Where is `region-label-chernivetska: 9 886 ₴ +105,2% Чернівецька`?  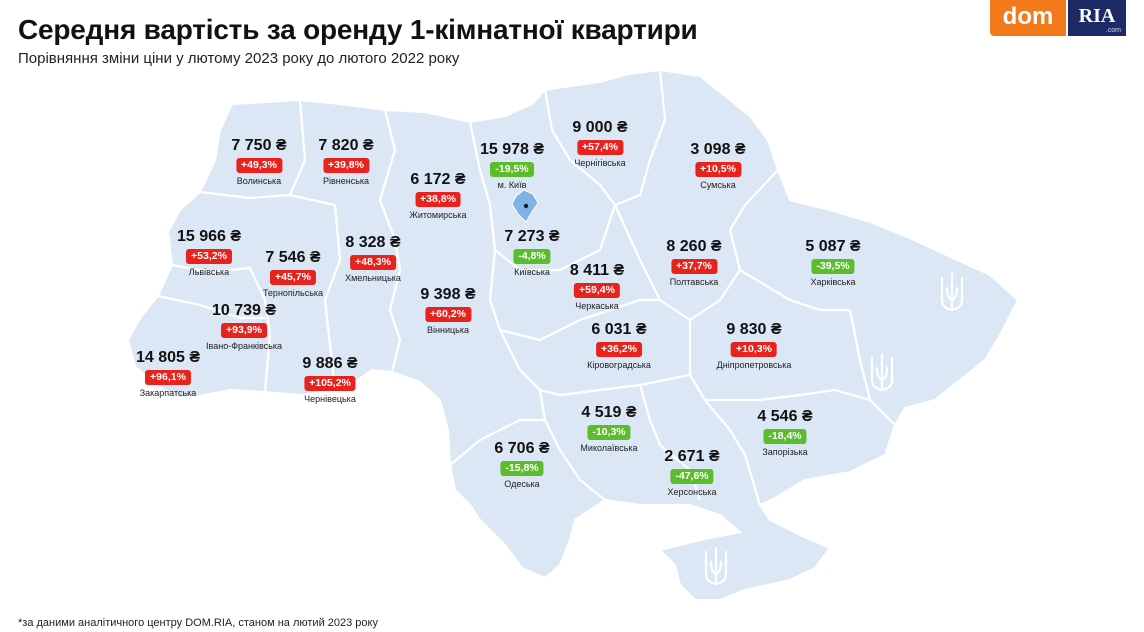
region-label-chernivetska: 9 886 ₴ +105,2% Чернівецька is located at coordinates (329, 379).